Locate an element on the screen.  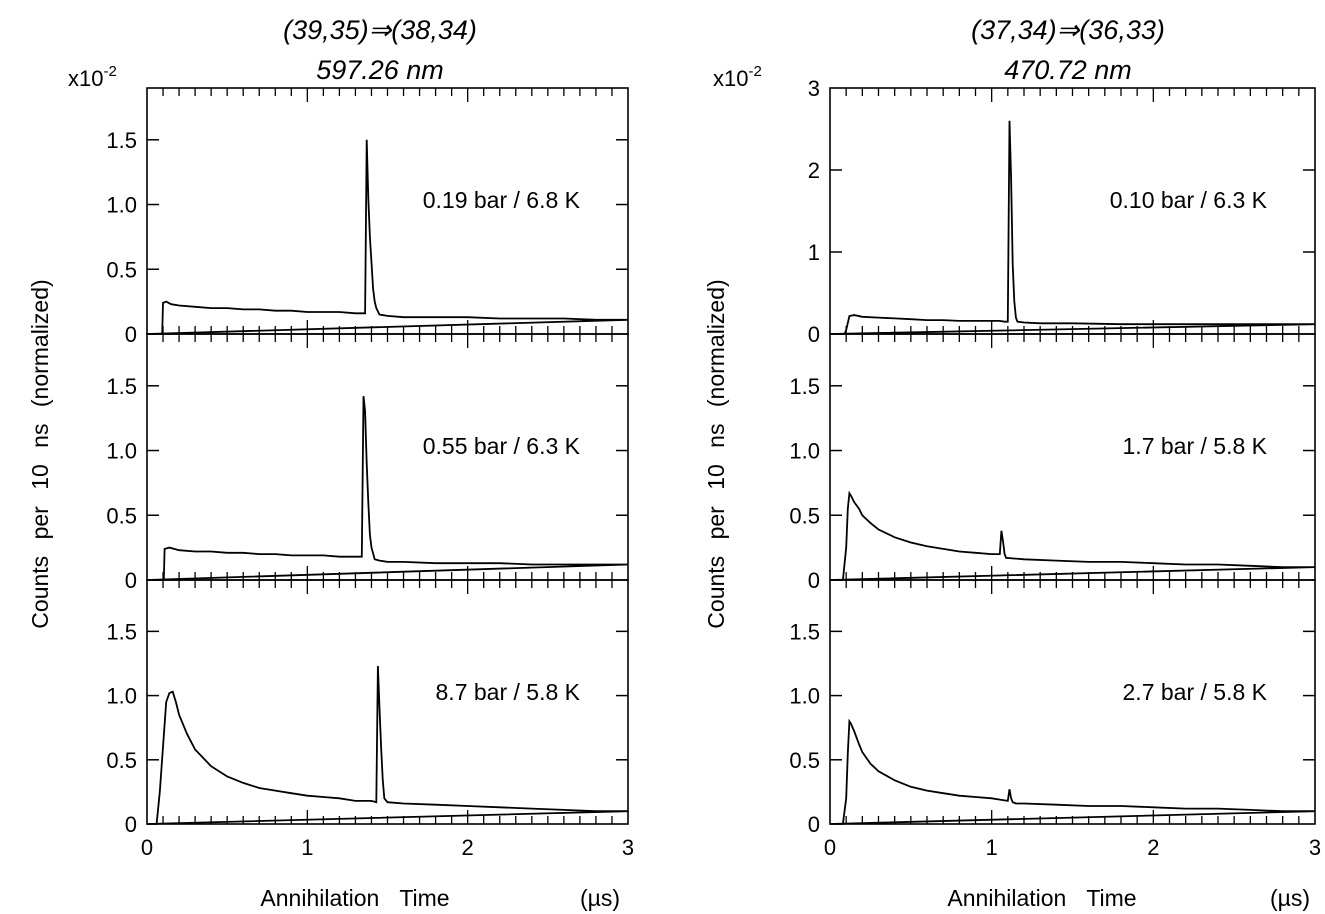
panel-3: 0 0.5 1.0 1.5 8.7 bar / 5.8 K is located at coordinates (367, 708).